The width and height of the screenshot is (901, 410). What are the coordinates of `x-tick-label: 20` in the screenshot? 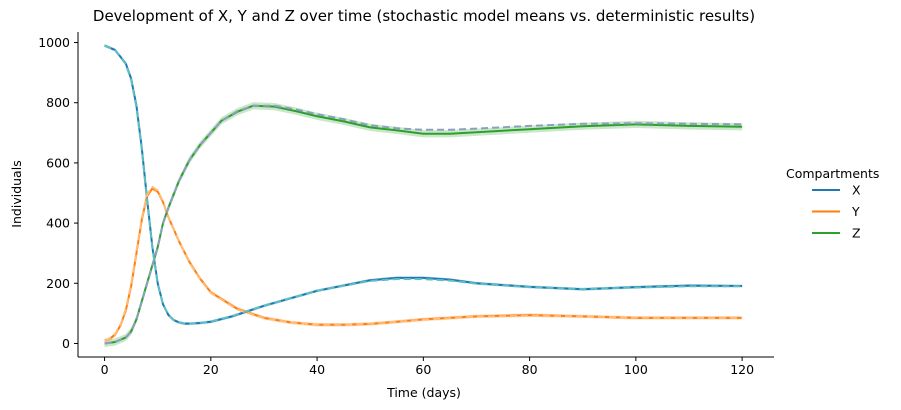 It's located at (211, 369).